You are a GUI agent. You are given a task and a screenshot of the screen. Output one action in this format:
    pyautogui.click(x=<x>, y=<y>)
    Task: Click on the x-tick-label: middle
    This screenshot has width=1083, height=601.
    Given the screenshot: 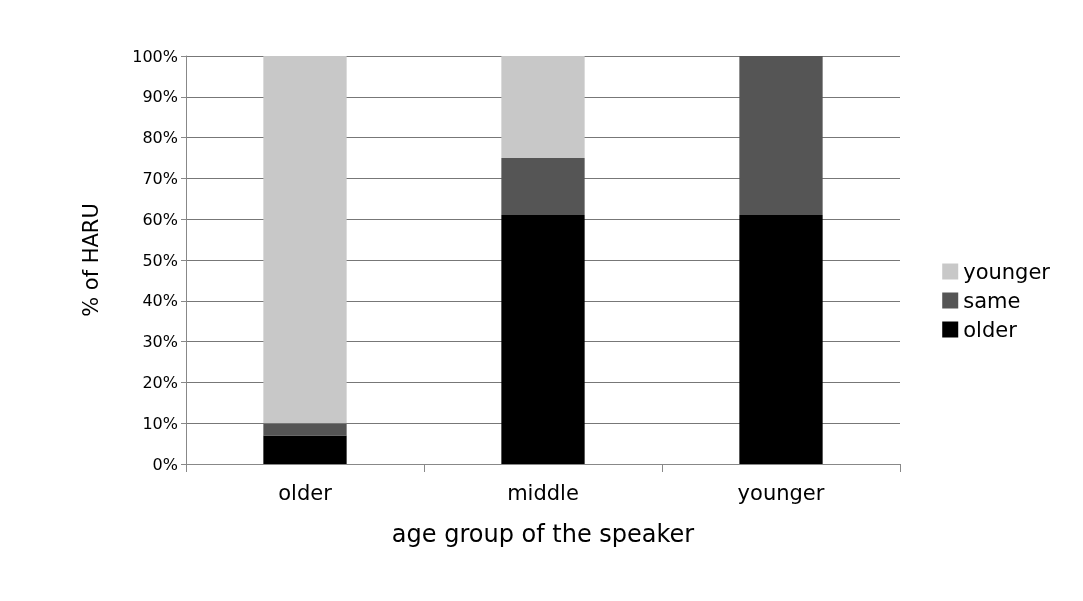 What is the action you would take?
    pyautogui.click(x=543, y=492)
    